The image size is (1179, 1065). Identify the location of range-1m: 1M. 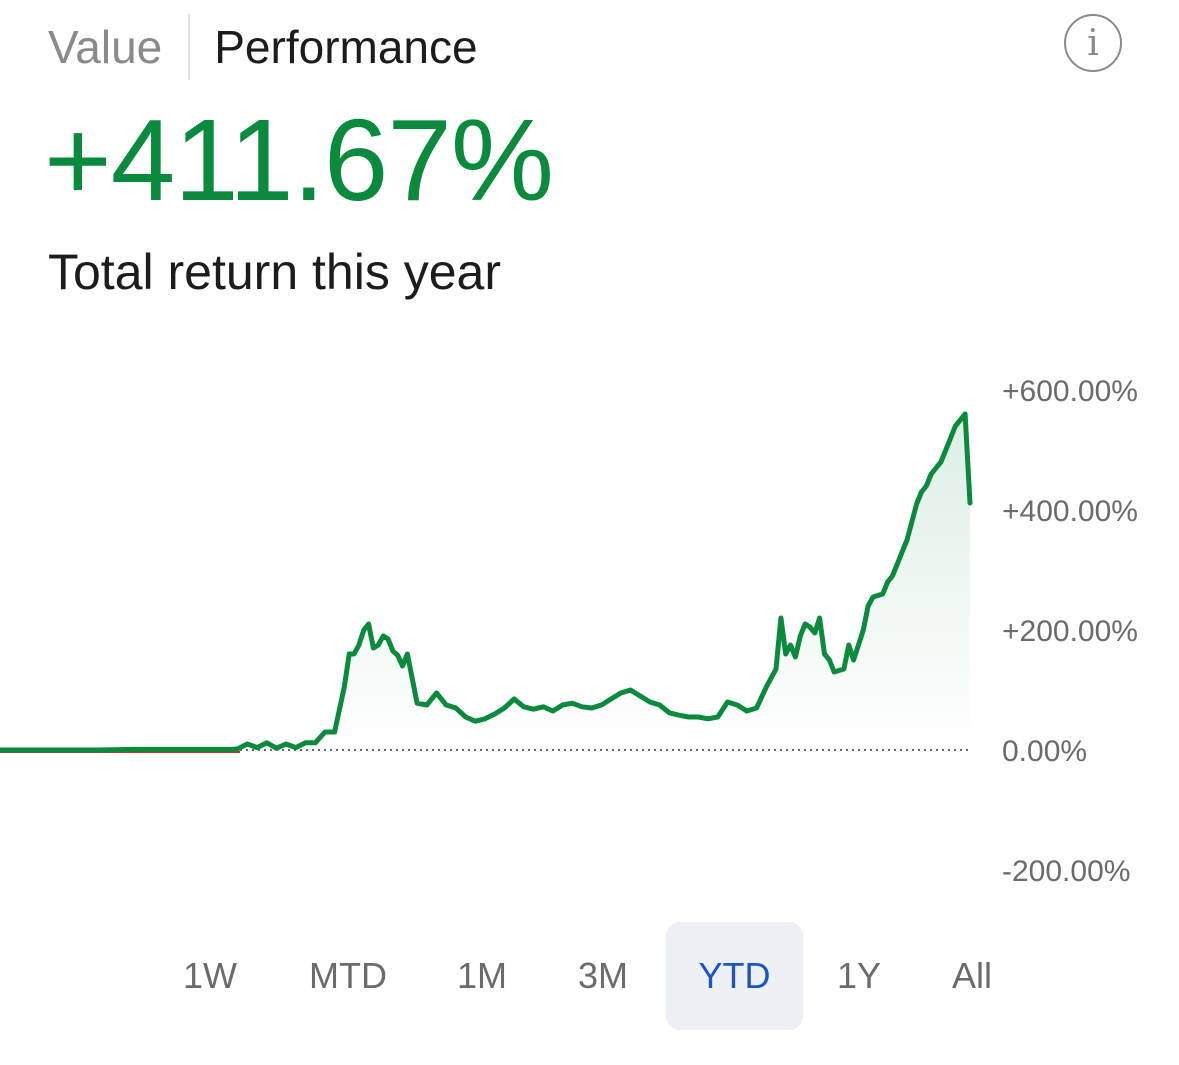
(481, 975).